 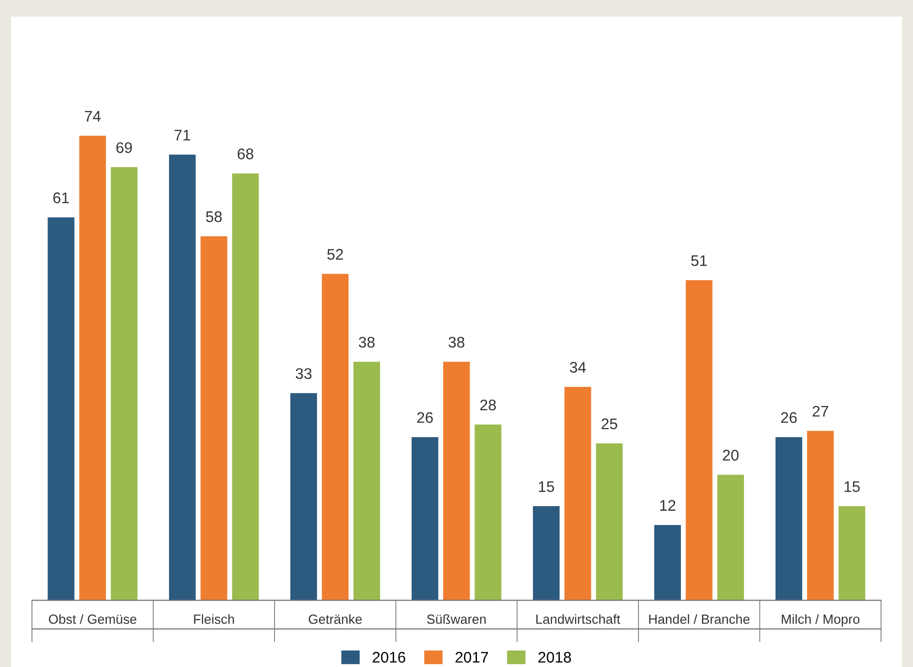 I want to click on x-tick-label: Süßwaren, so click(x=456, y=619).